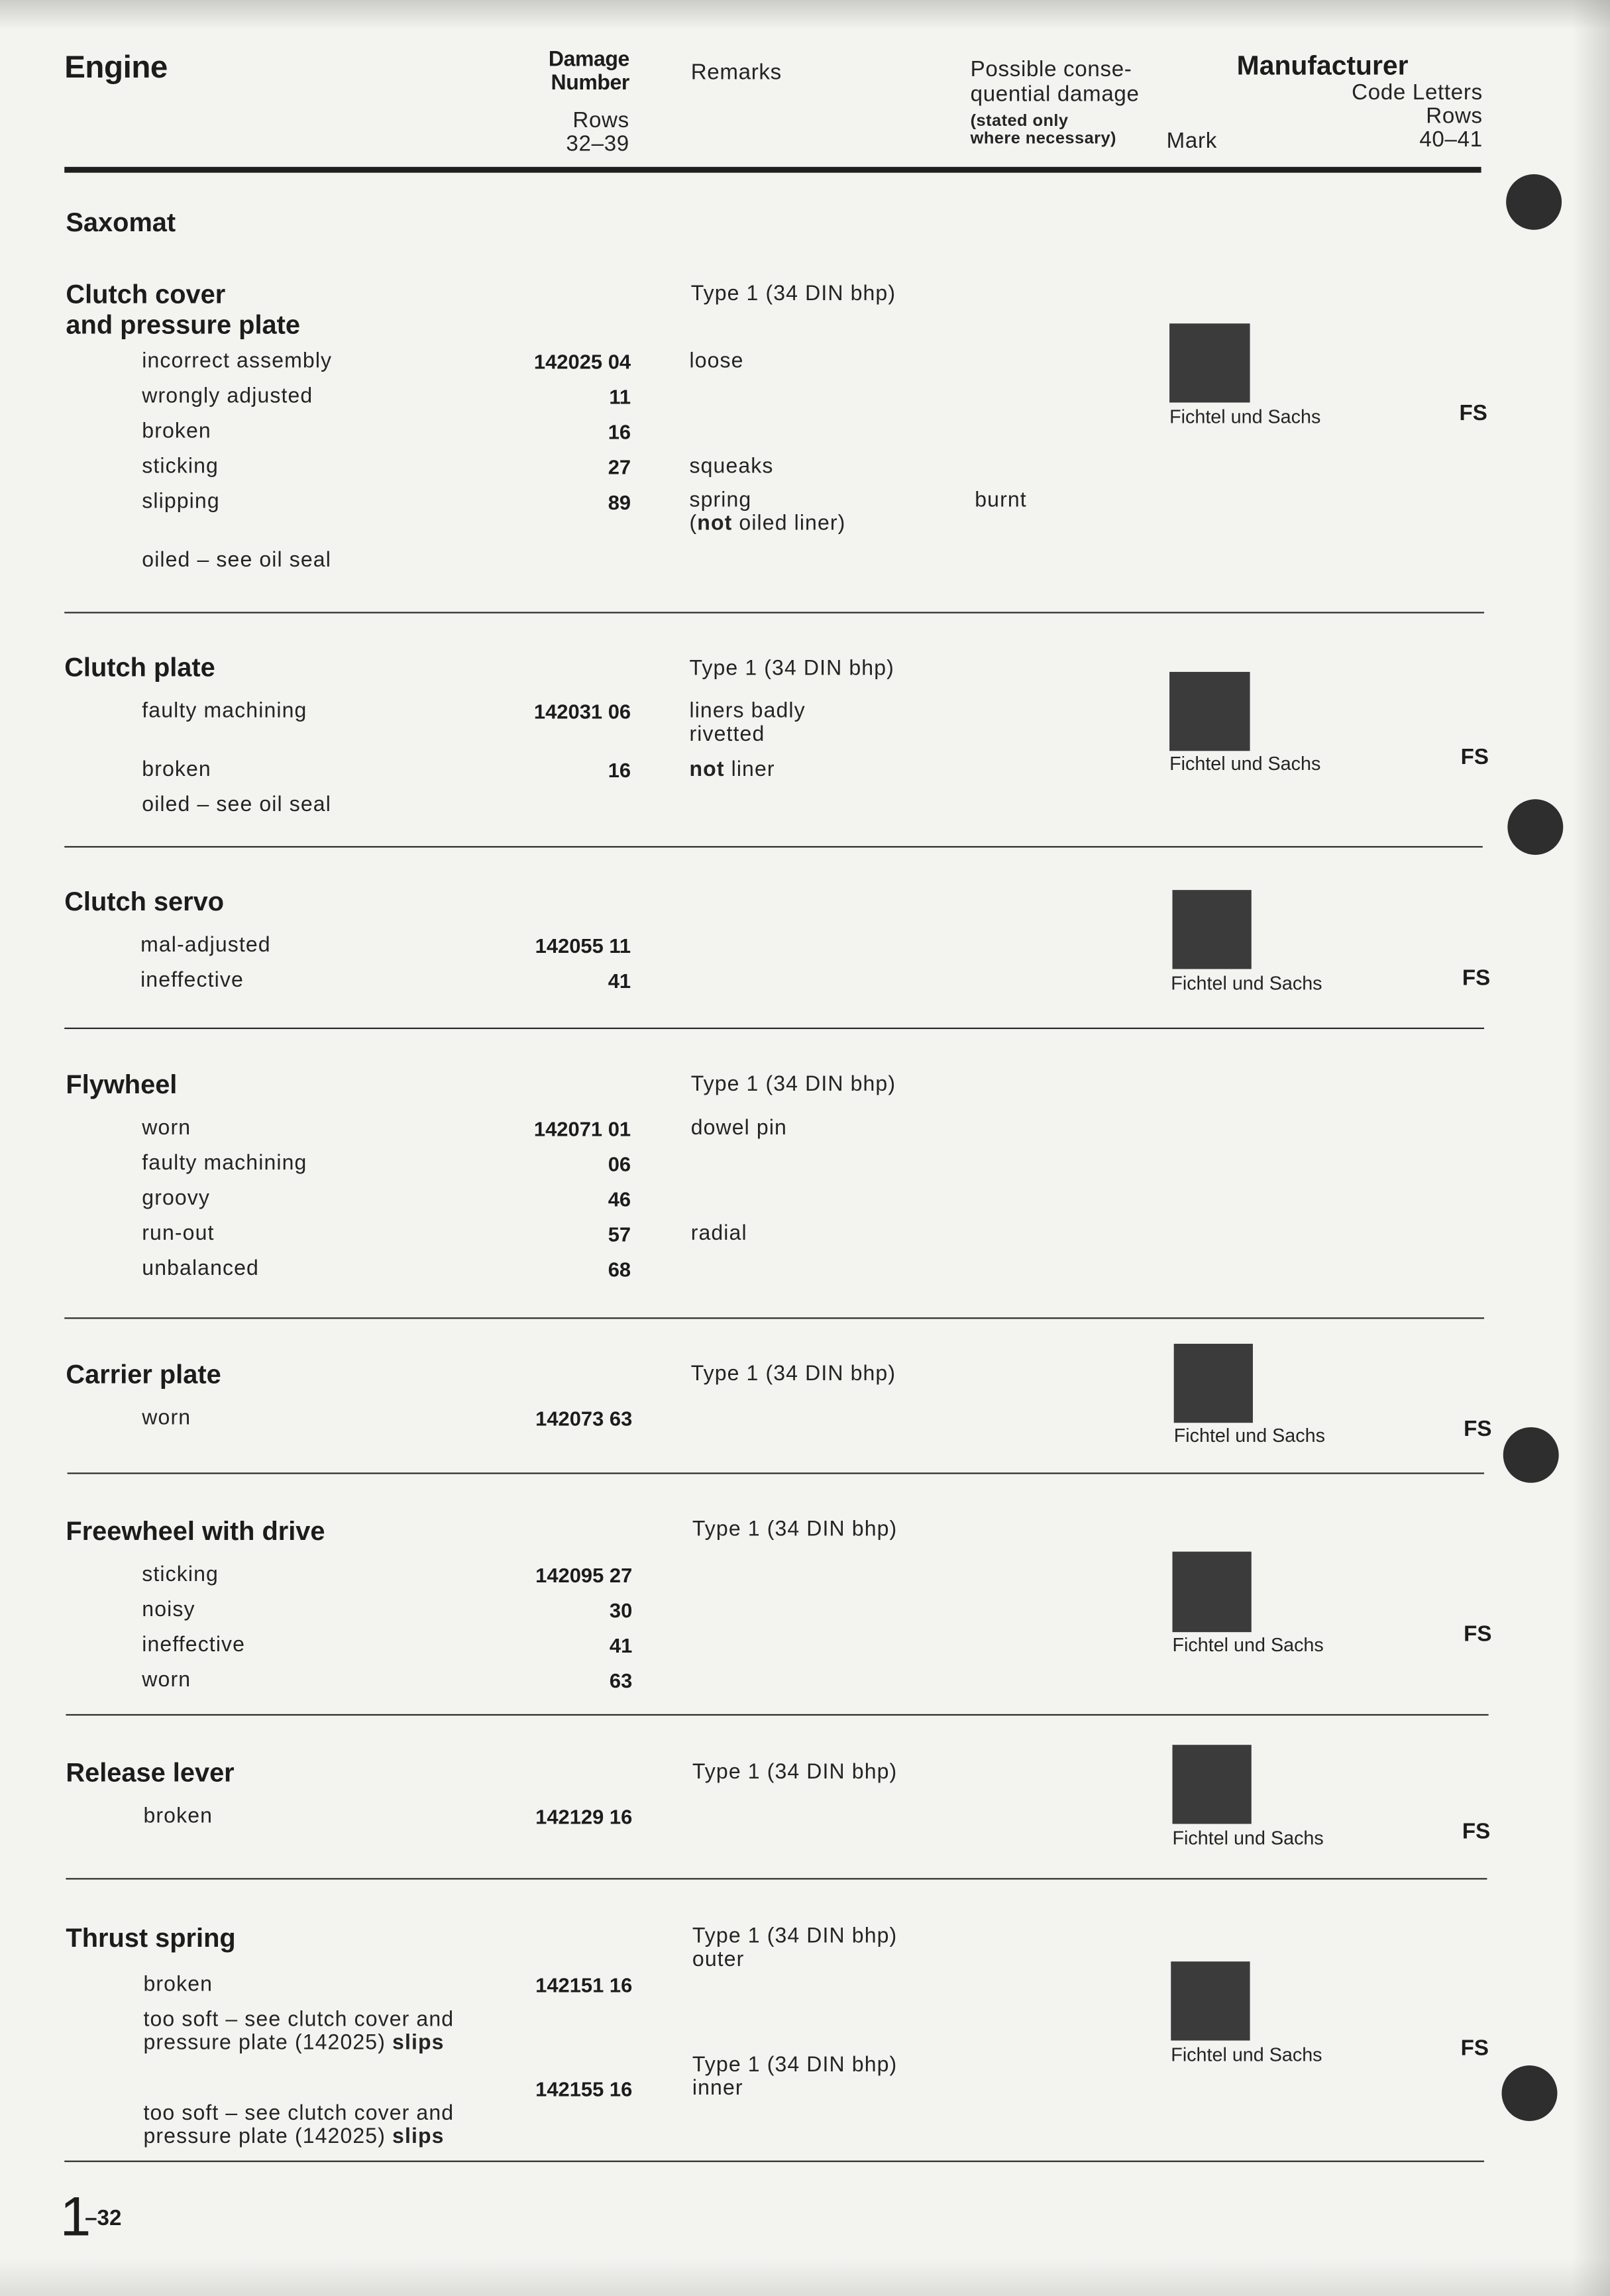 The image size is (1610, 2296). Describe the element at coordinates (144, 901) in the screenshot. I see `section-title: Clutch servo` at that location.